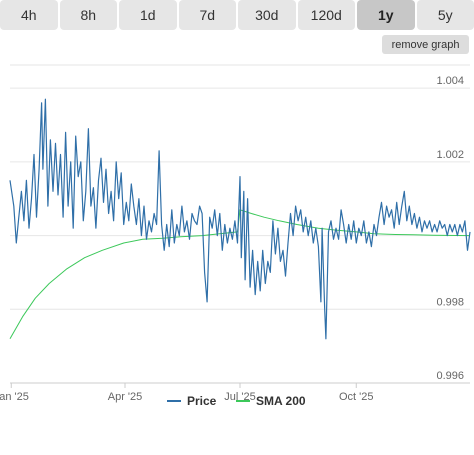 Image resolution: width=474 pixels, height=455 pixels. Describe the element at coordinates (445, 15) in the screenshot. I see `tab-5y: 5y` at that location.